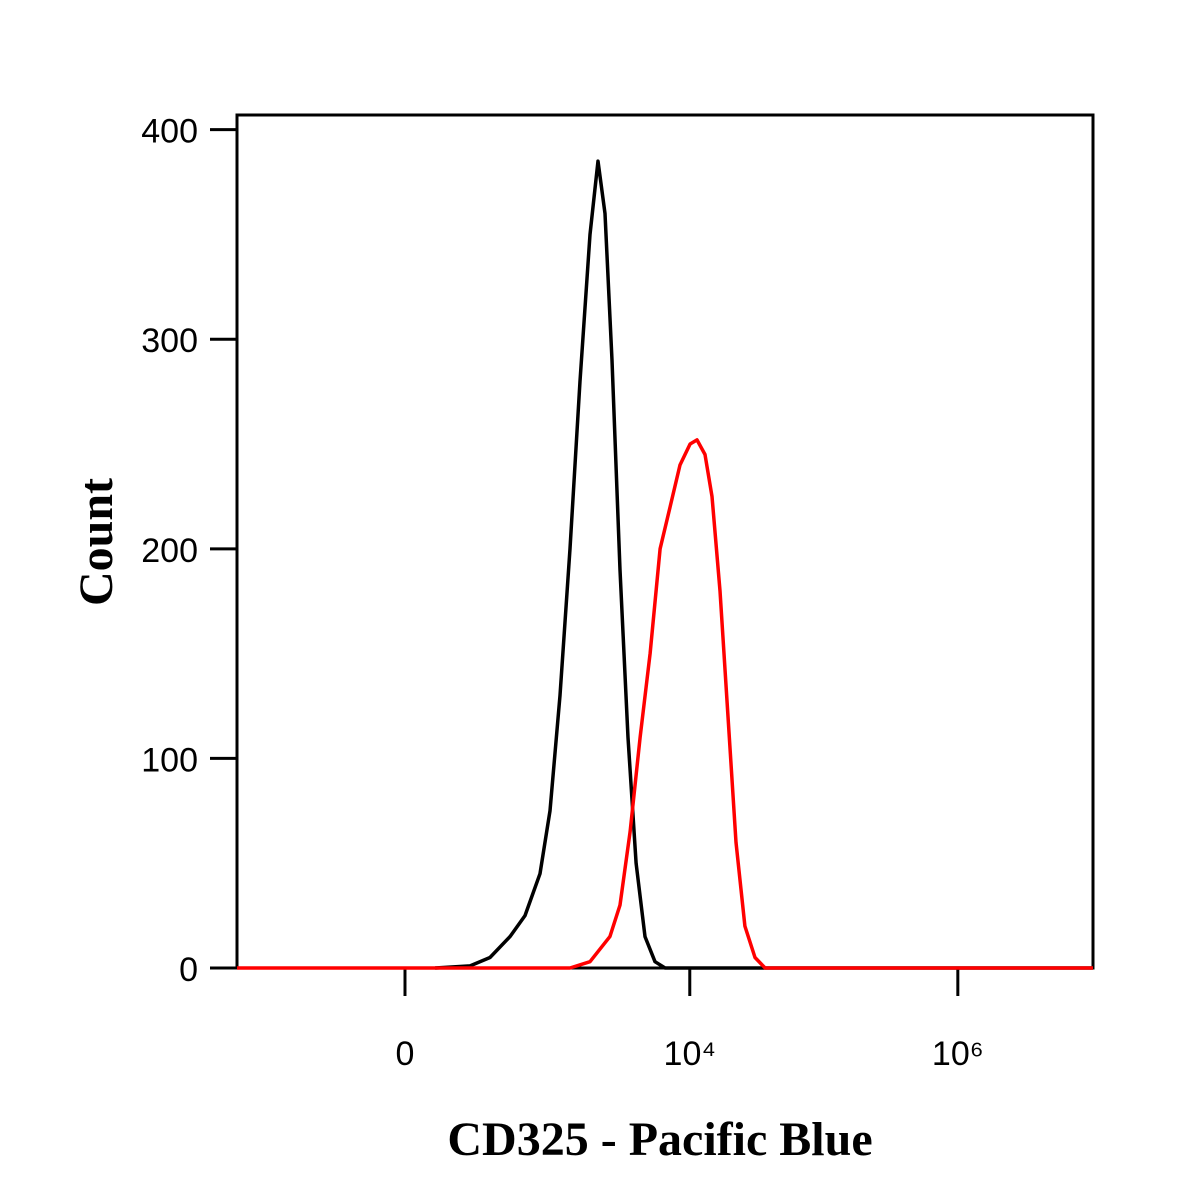 The height and width of the screenshot is (1200, 1200). I want to click on y-tick-label: 400, so click(169, 132).